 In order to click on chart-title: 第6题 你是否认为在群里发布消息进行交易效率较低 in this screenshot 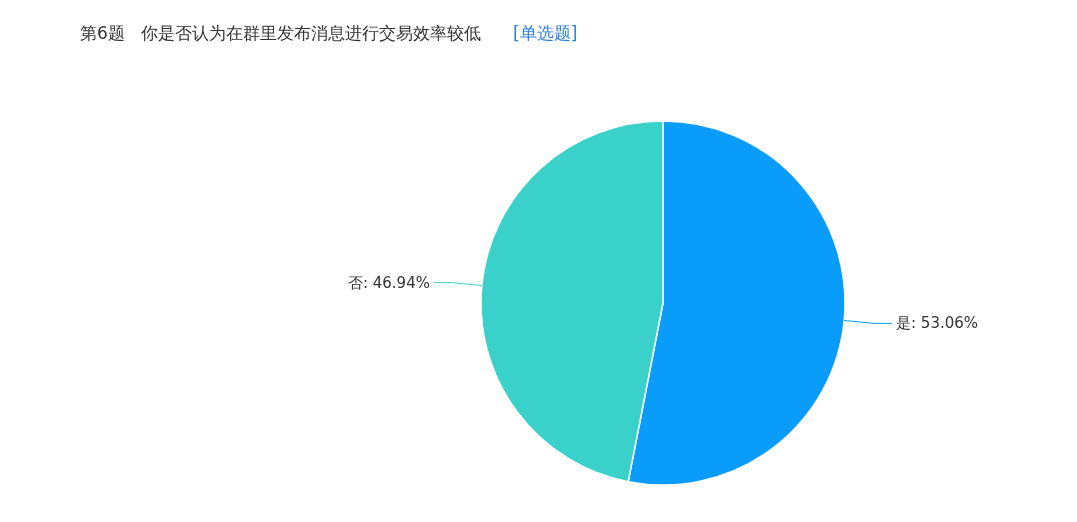, I will do `click(281, 33)`.